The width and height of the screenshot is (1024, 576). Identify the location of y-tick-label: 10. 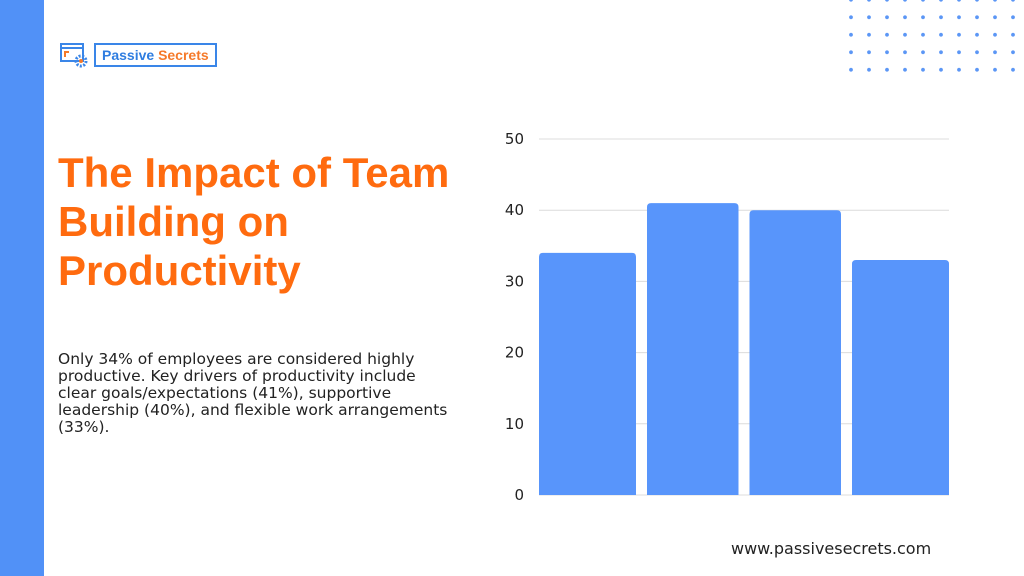
(514, 424).